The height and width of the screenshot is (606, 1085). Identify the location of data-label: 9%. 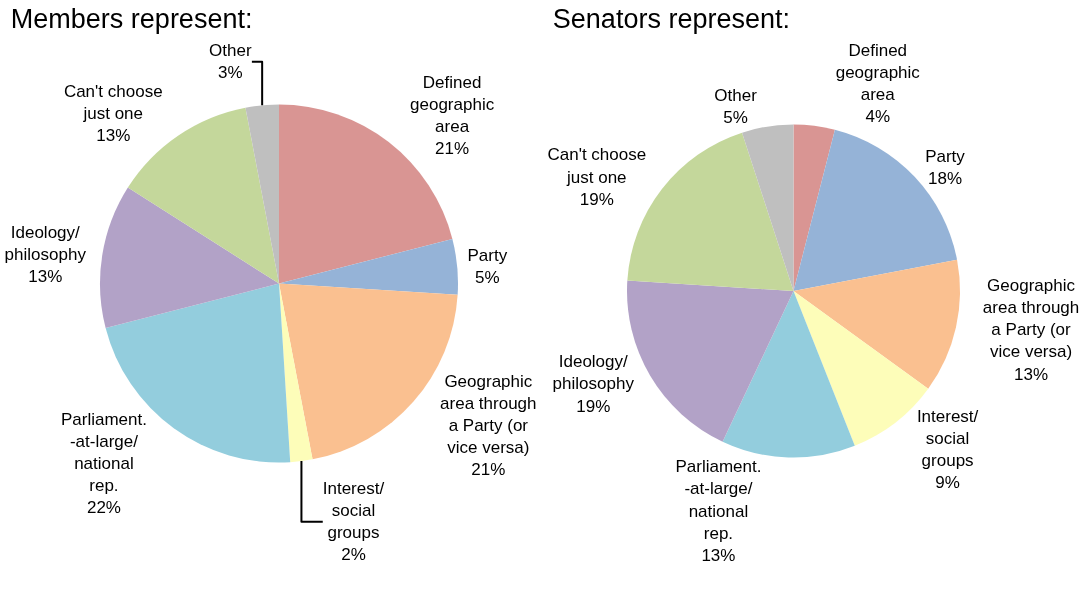
(947, 482).